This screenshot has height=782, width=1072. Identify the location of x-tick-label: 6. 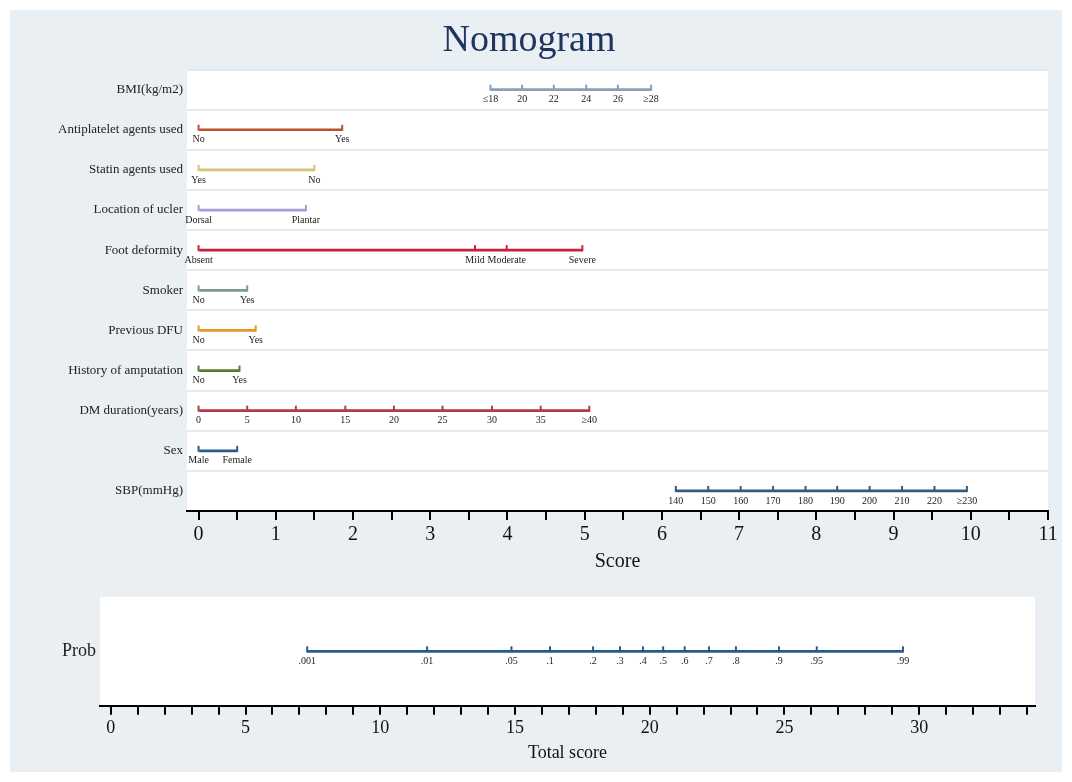
(661, 533).